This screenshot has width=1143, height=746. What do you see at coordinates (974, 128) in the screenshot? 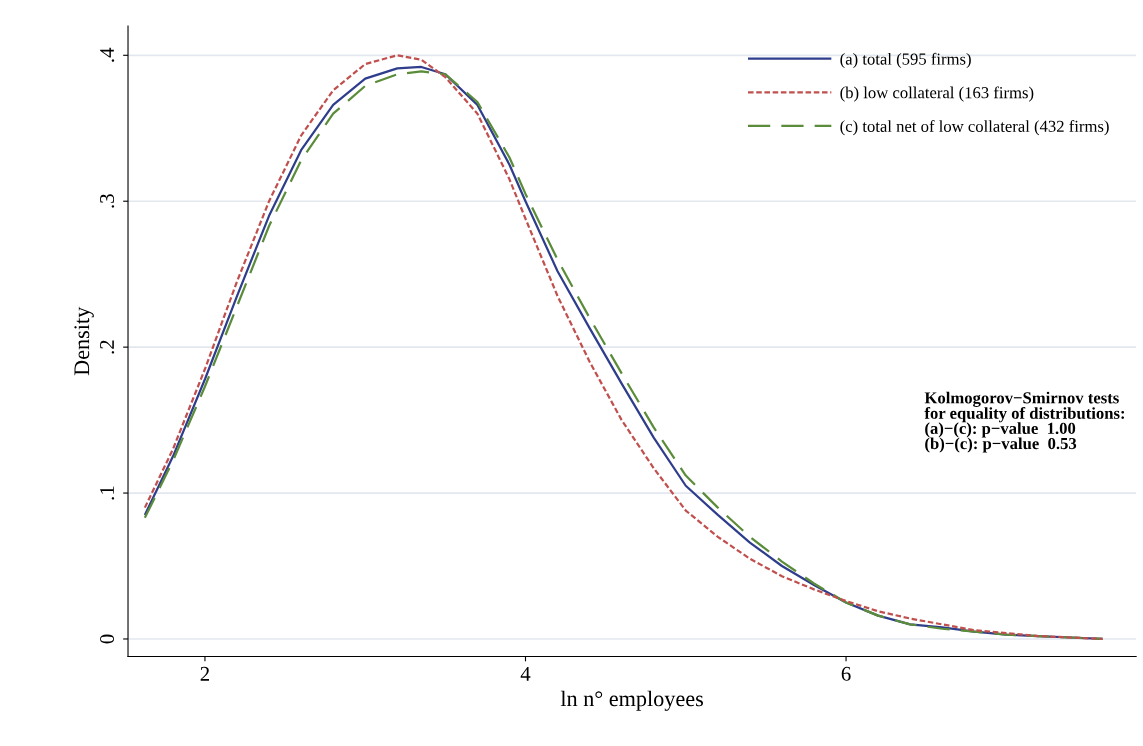
I see `legend-label: (c) total net of low collateral (432 firms)` at bounding box center [974, 128].